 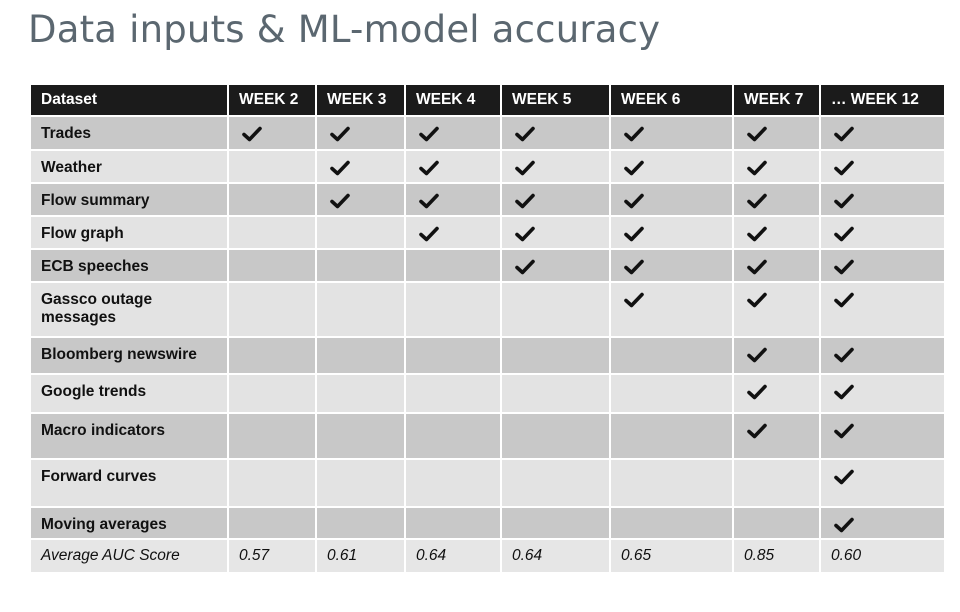 I want to click on column-header-week-2: WEEK 2, so click(x=272, y=100).